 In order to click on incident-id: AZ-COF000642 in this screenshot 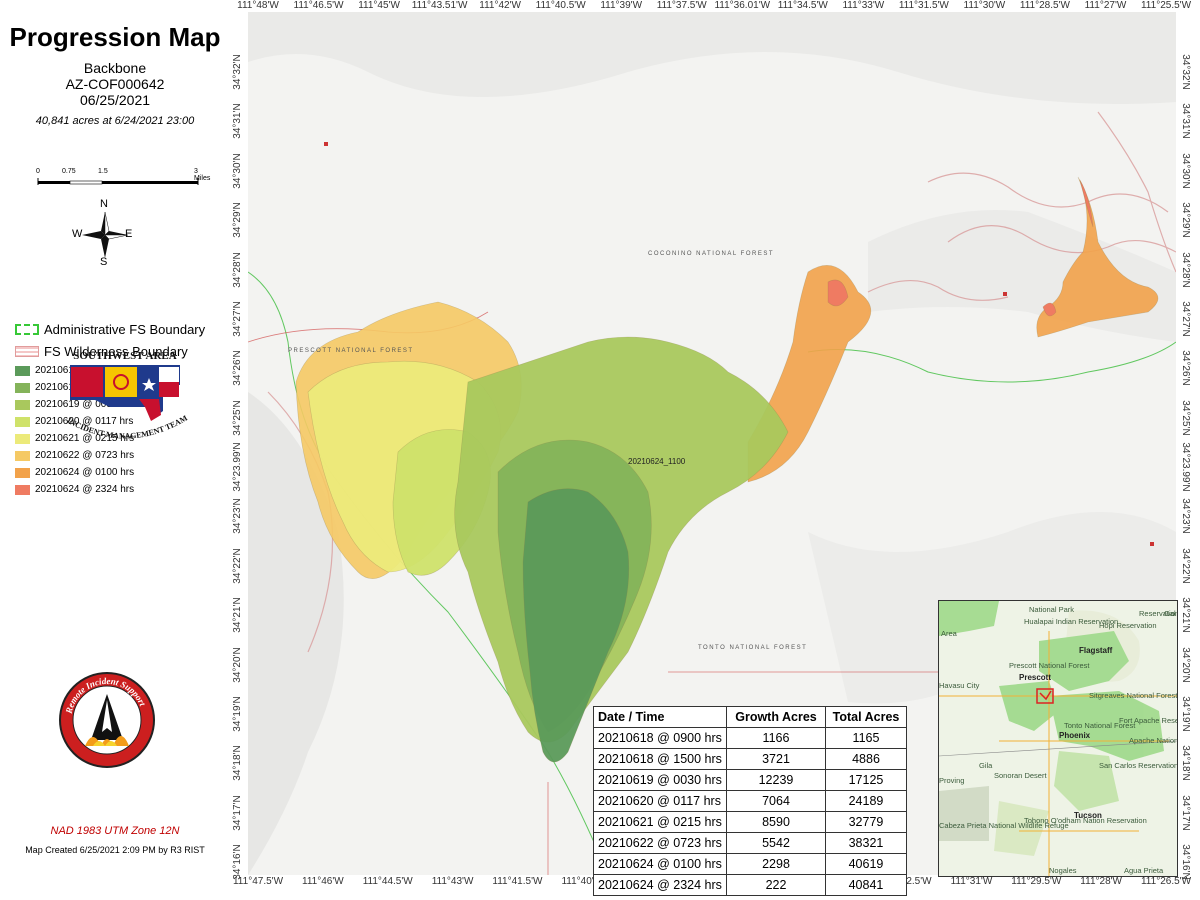, I will do `click(115, 84)`.